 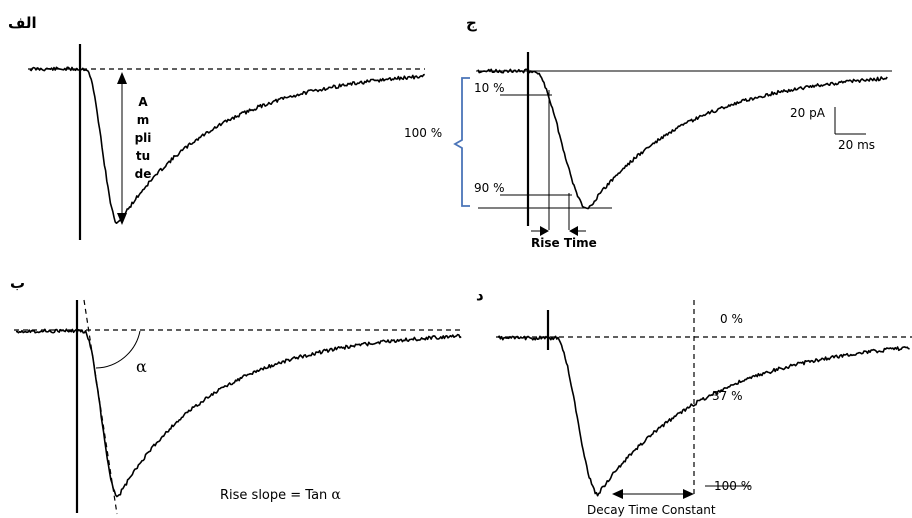 What do you see at coordinates (808, 113) in the screenshot?
I see `scale-bar-y-label: 20 pA` at bounding box center [808, 113].